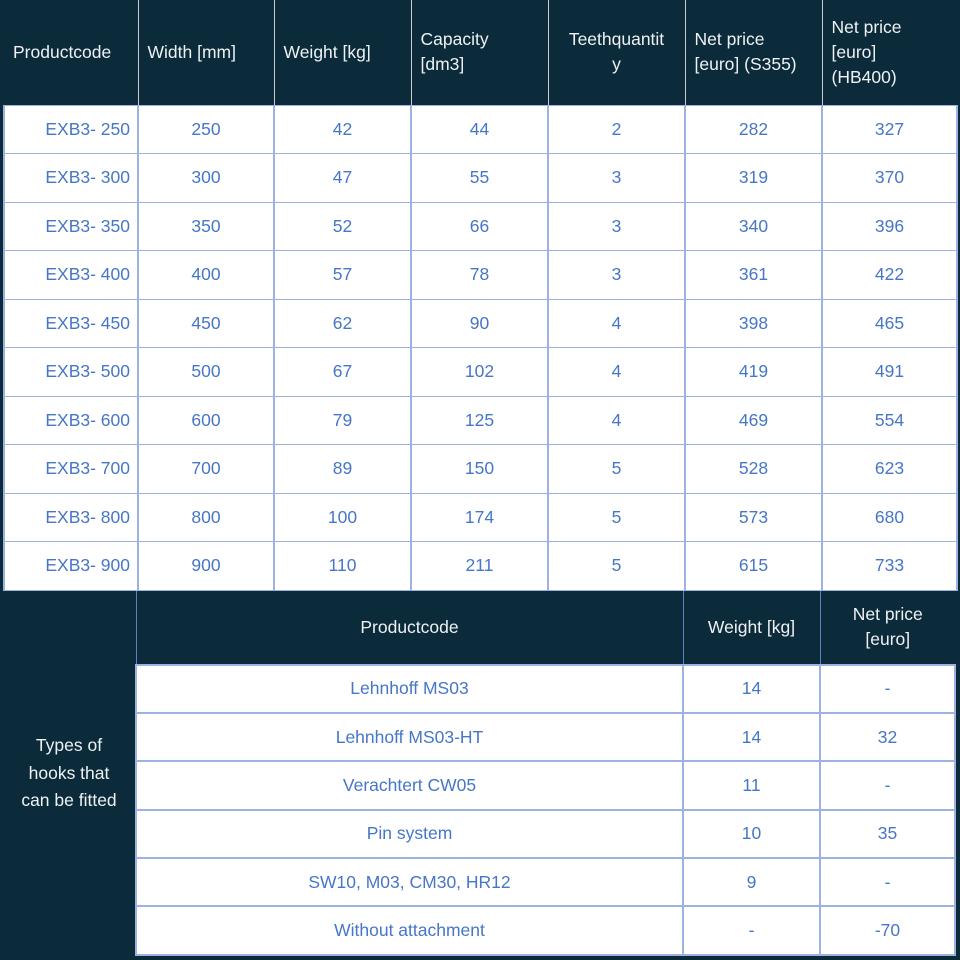 The height and width of the screenshot is (960, 960). What do you see at coordinates (342, 178) in the screenshot?
I see `cell-weight: 47` at bounding box center [342, 178].